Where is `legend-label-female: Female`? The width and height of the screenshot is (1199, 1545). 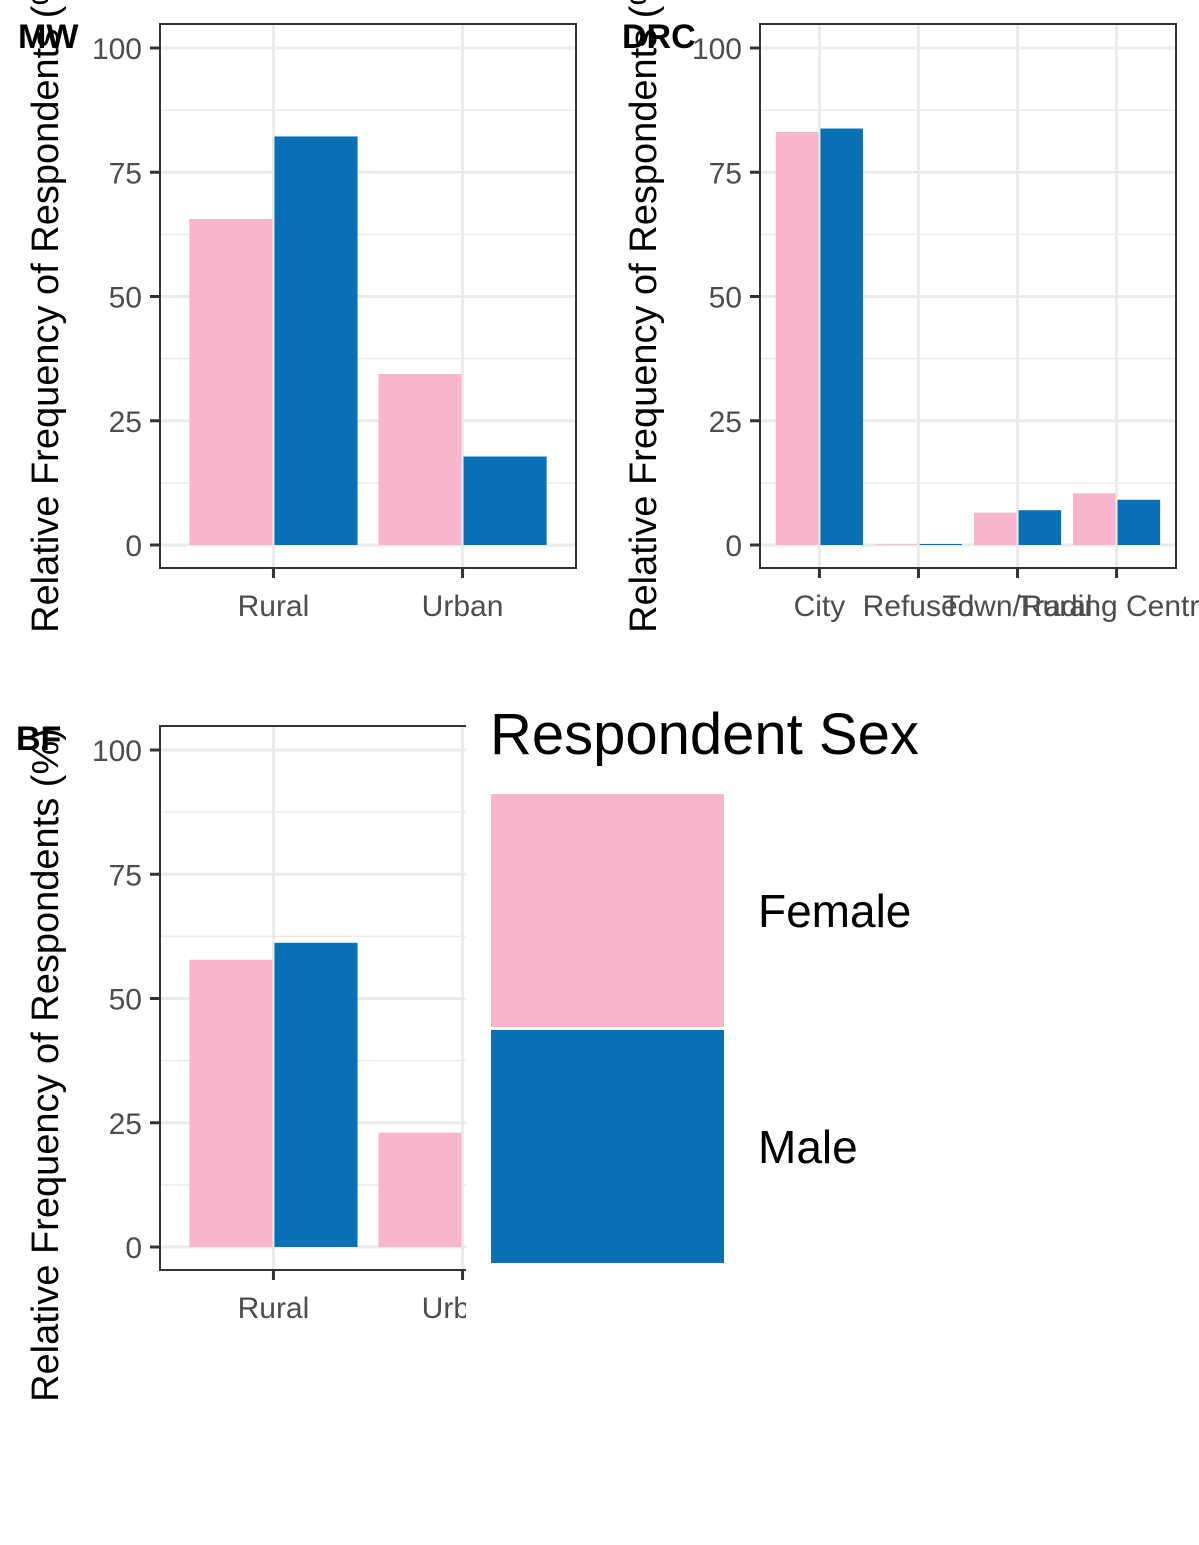
legend-label-female: Female is located at coordinates (834, 911).